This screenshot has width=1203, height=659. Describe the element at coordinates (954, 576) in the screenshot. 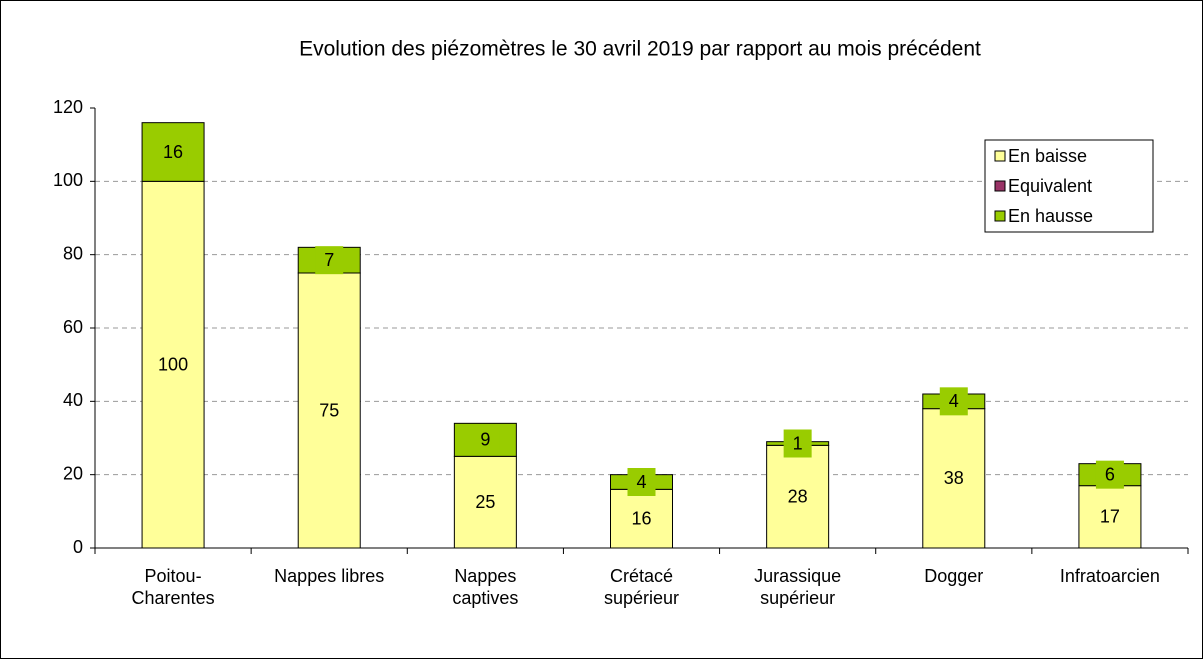

I see `x-tick-label: Dogger` at that location.